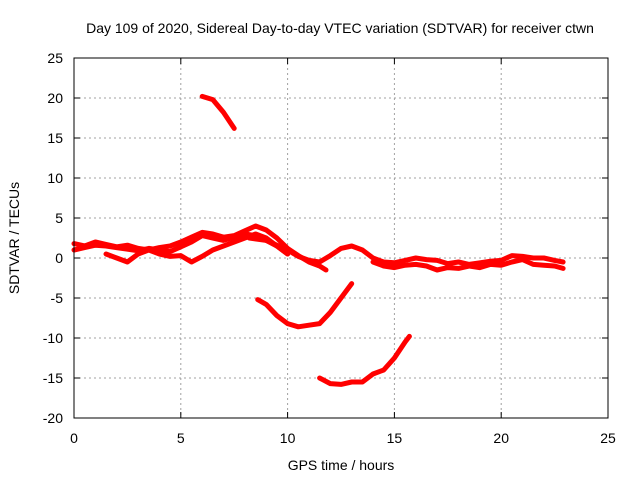 The image size is (640, 480). What do you see at coordinates (181, 438) in the screenshot?
I see `x-tick-label: 5` at bounding box center [181, 438].